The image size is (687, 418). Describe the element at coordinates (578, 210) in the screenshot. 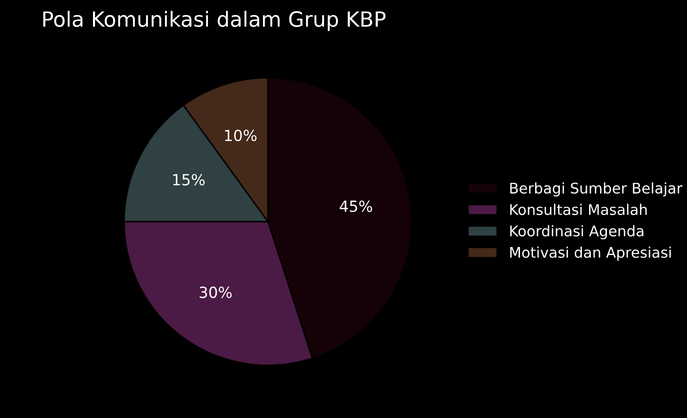

I see `legend-label: Konsultasi Masalah` at that location.